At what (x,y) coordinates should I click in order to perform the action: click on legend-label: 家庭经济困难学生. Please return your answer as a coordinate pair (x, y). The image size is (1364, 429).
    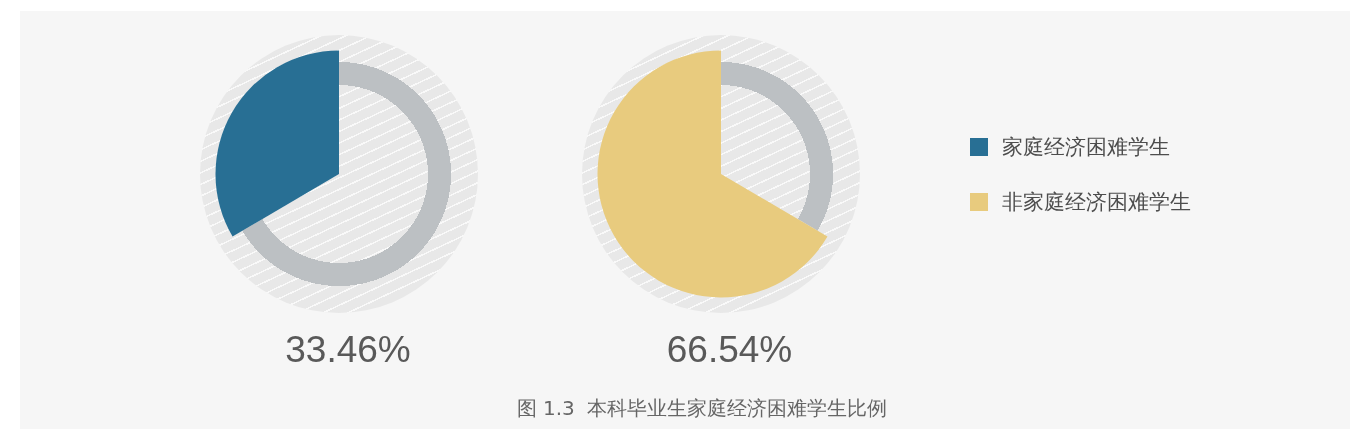
    Looking at the image, I should click on (1086, 146).